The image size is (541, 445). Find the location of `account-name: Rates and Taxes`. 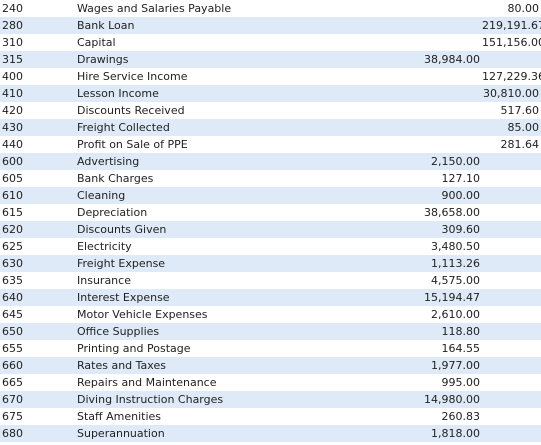

account-name: Rates and Taxes is located at coordinates (190, 365).